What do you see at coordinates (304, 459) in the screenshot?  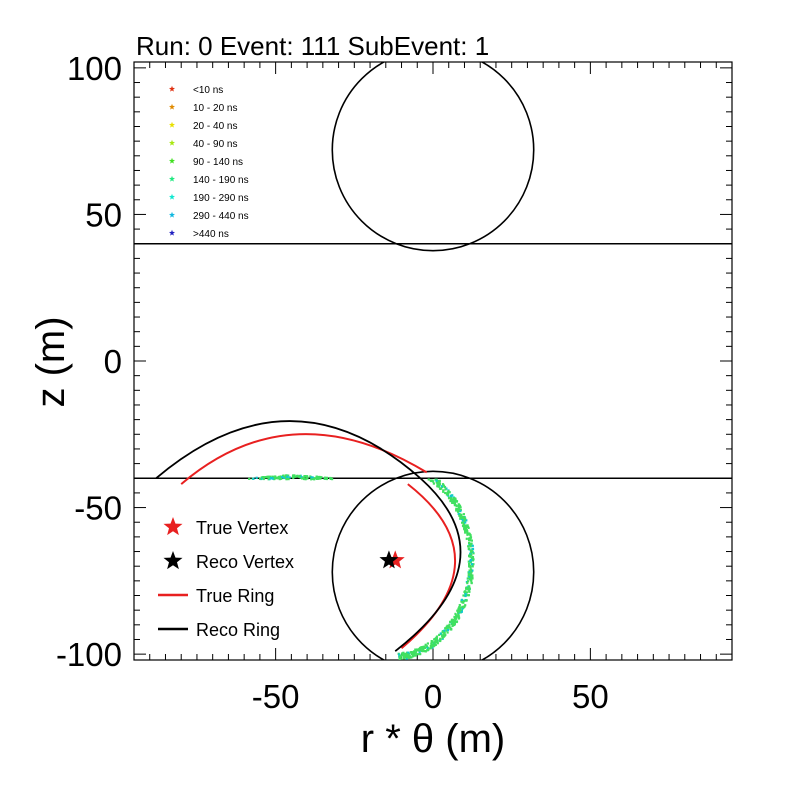 I see `true-ring-barrel` at bounding box center [304, 459].